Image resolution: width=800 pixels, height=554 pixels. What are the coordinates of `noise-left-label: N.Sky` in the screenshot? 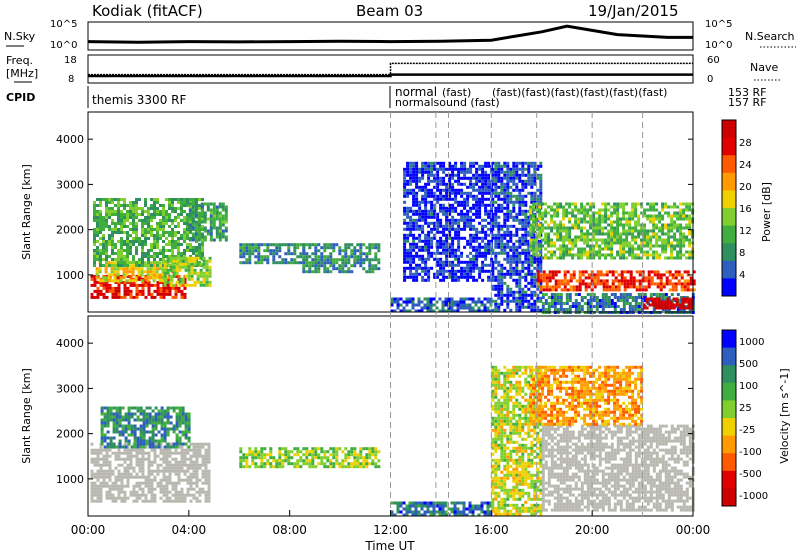 It's located at (20, 36).